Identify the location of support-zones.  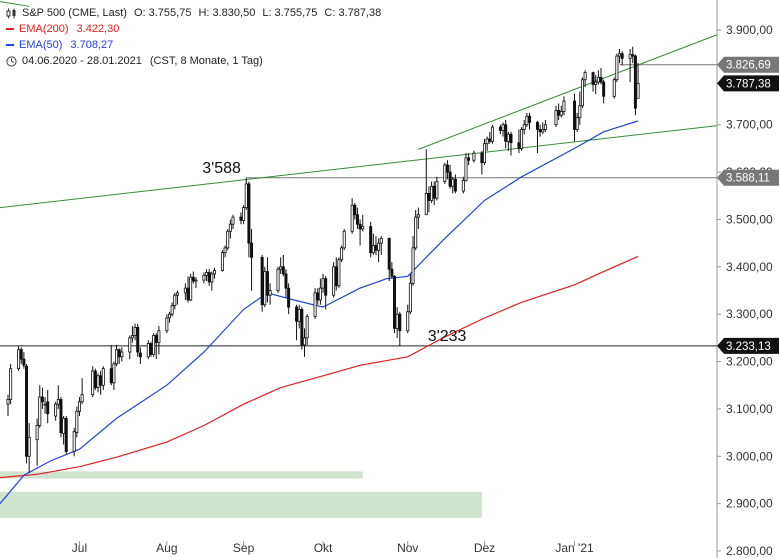
(241, 494).